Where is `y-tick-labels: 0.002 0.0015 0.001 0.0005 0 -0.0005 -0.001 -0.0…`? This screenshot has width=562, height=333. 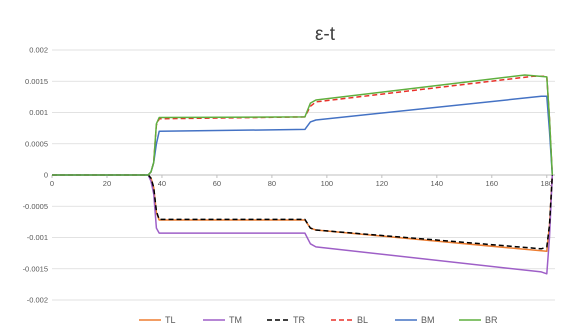 y-tick-labels: 0.002 0.0015 0.001 0.0005 0 -0.0005 -0.001 -0.0… is located at coordinates (35, 175).